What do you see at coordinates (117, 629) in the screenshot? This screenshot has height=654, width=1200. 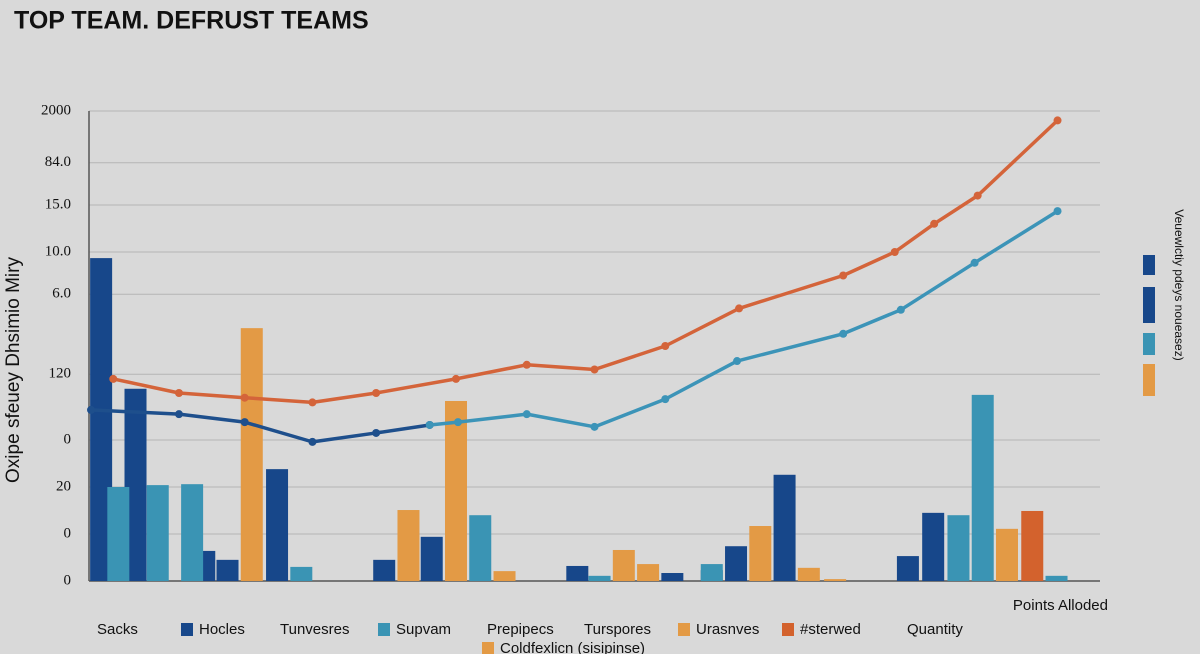 I see `legend-label: Sacks` at bounding box center [117, 629].